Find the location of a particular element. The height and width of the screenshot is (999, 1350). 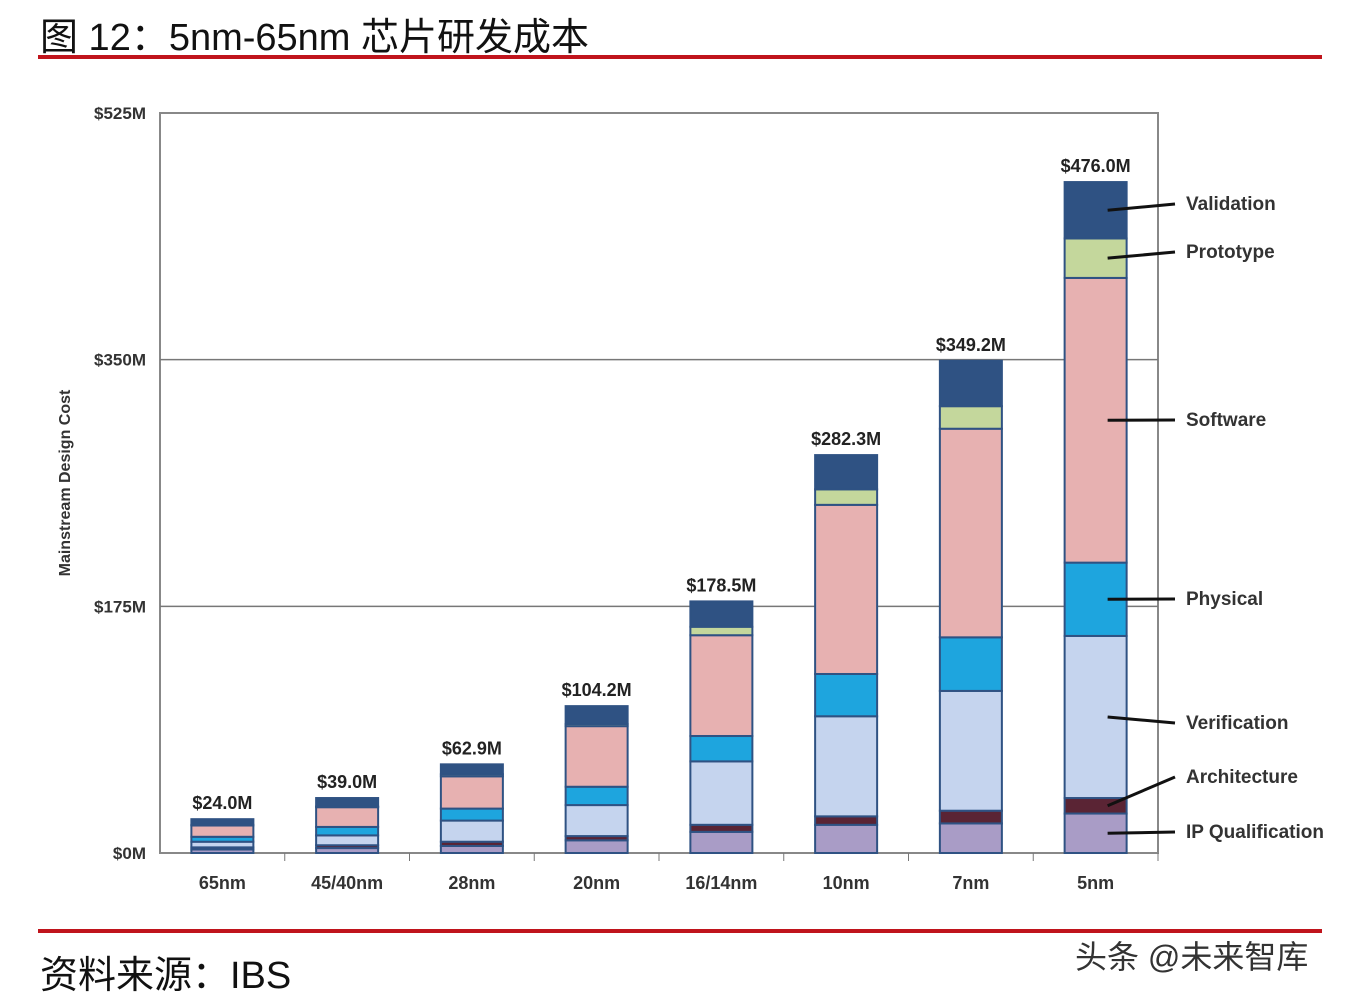

legend-label: Validation is located at coordinates (1231, 204).